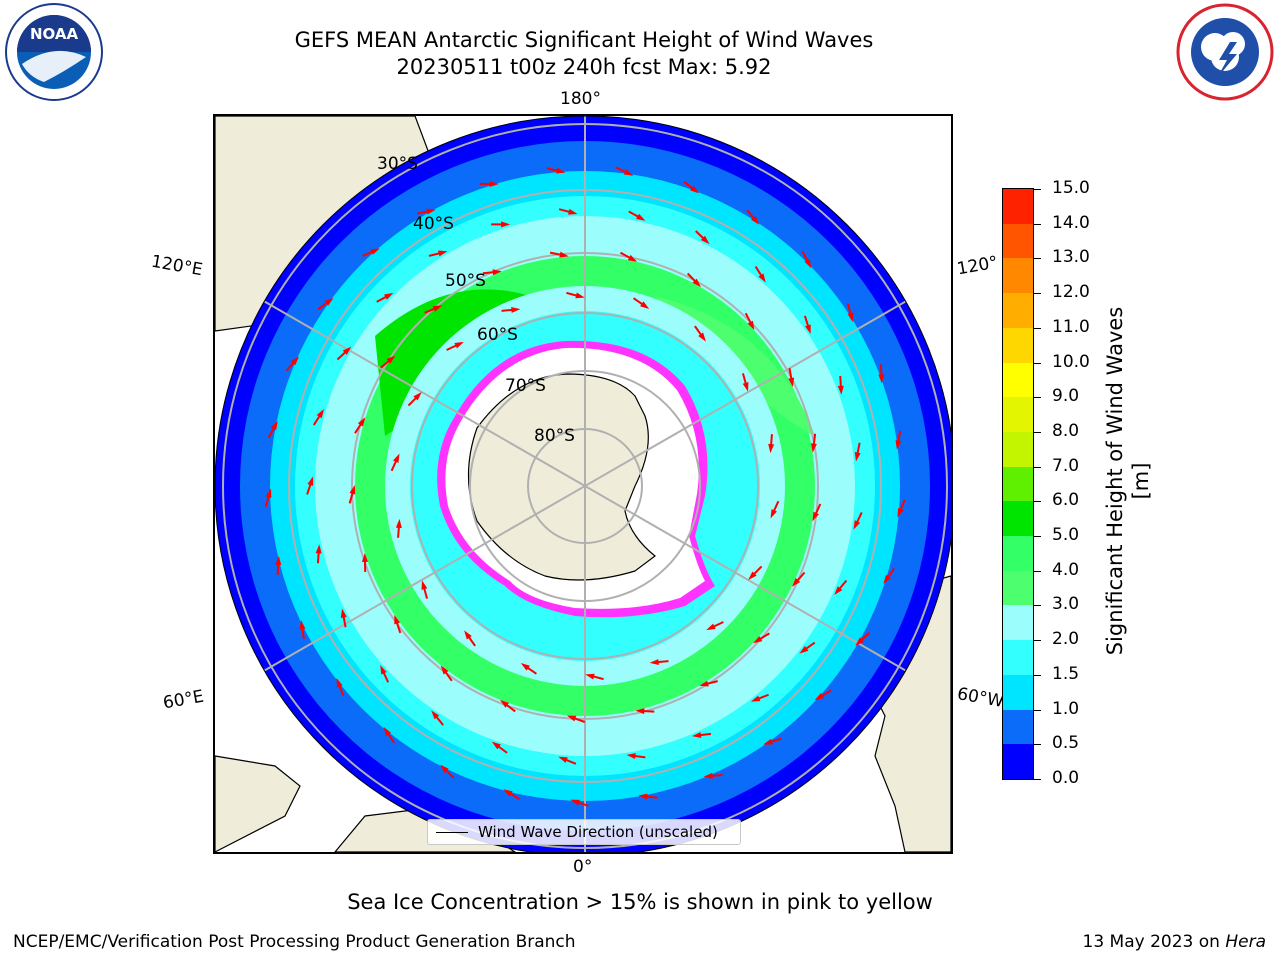  Describe the element at coordinates (980, 698) in the screenshot. I see `lon-label-60w: 60°W` at that location.